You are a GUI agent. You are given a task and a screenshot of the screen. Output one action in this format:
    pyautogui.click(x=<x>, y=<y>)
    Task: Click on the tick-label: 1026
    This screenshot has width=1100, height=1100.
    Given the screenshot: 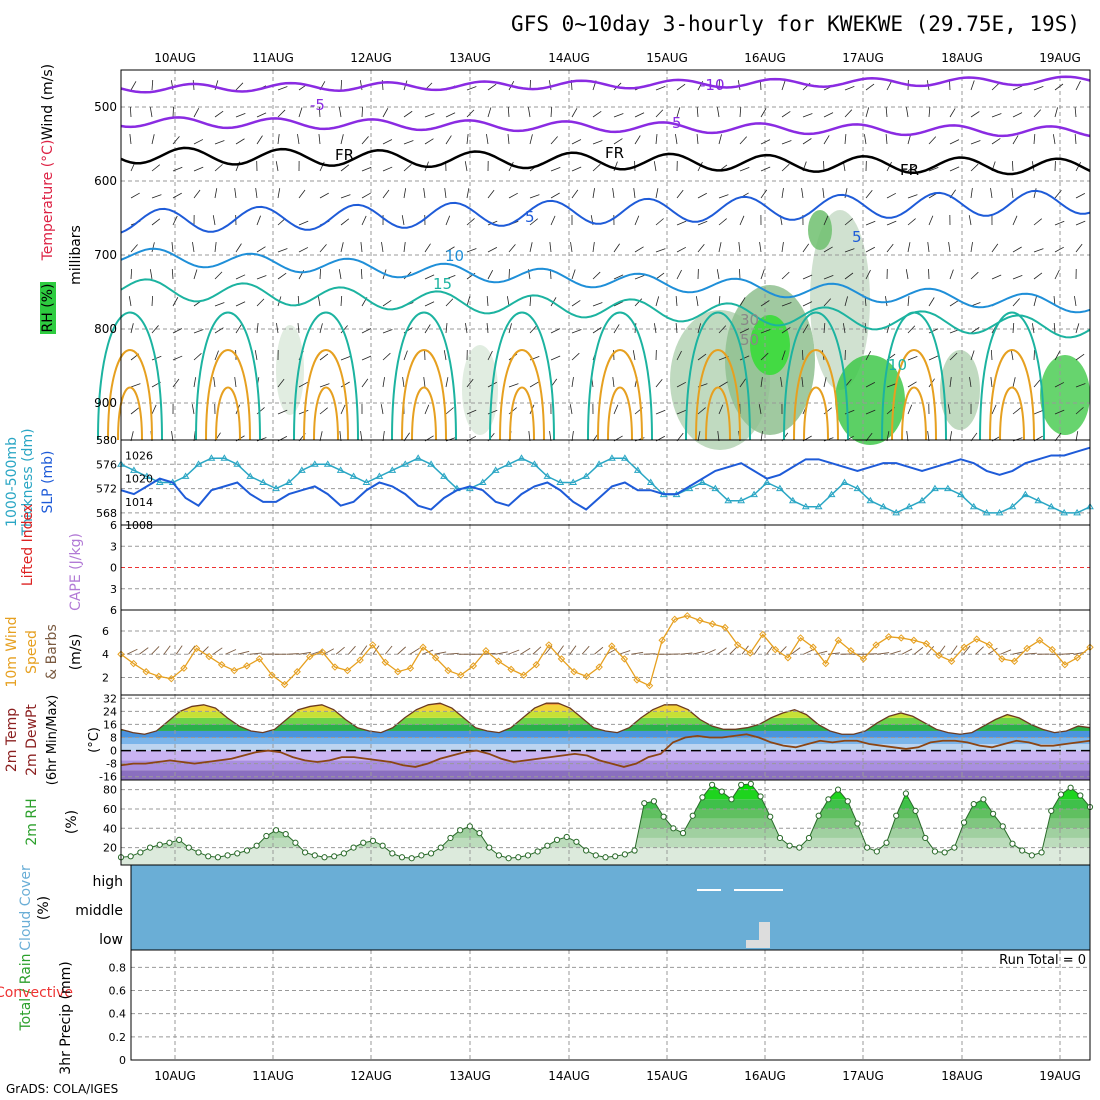 What is the action you would take?
    pyautogui.click(x=139, y=455)
    